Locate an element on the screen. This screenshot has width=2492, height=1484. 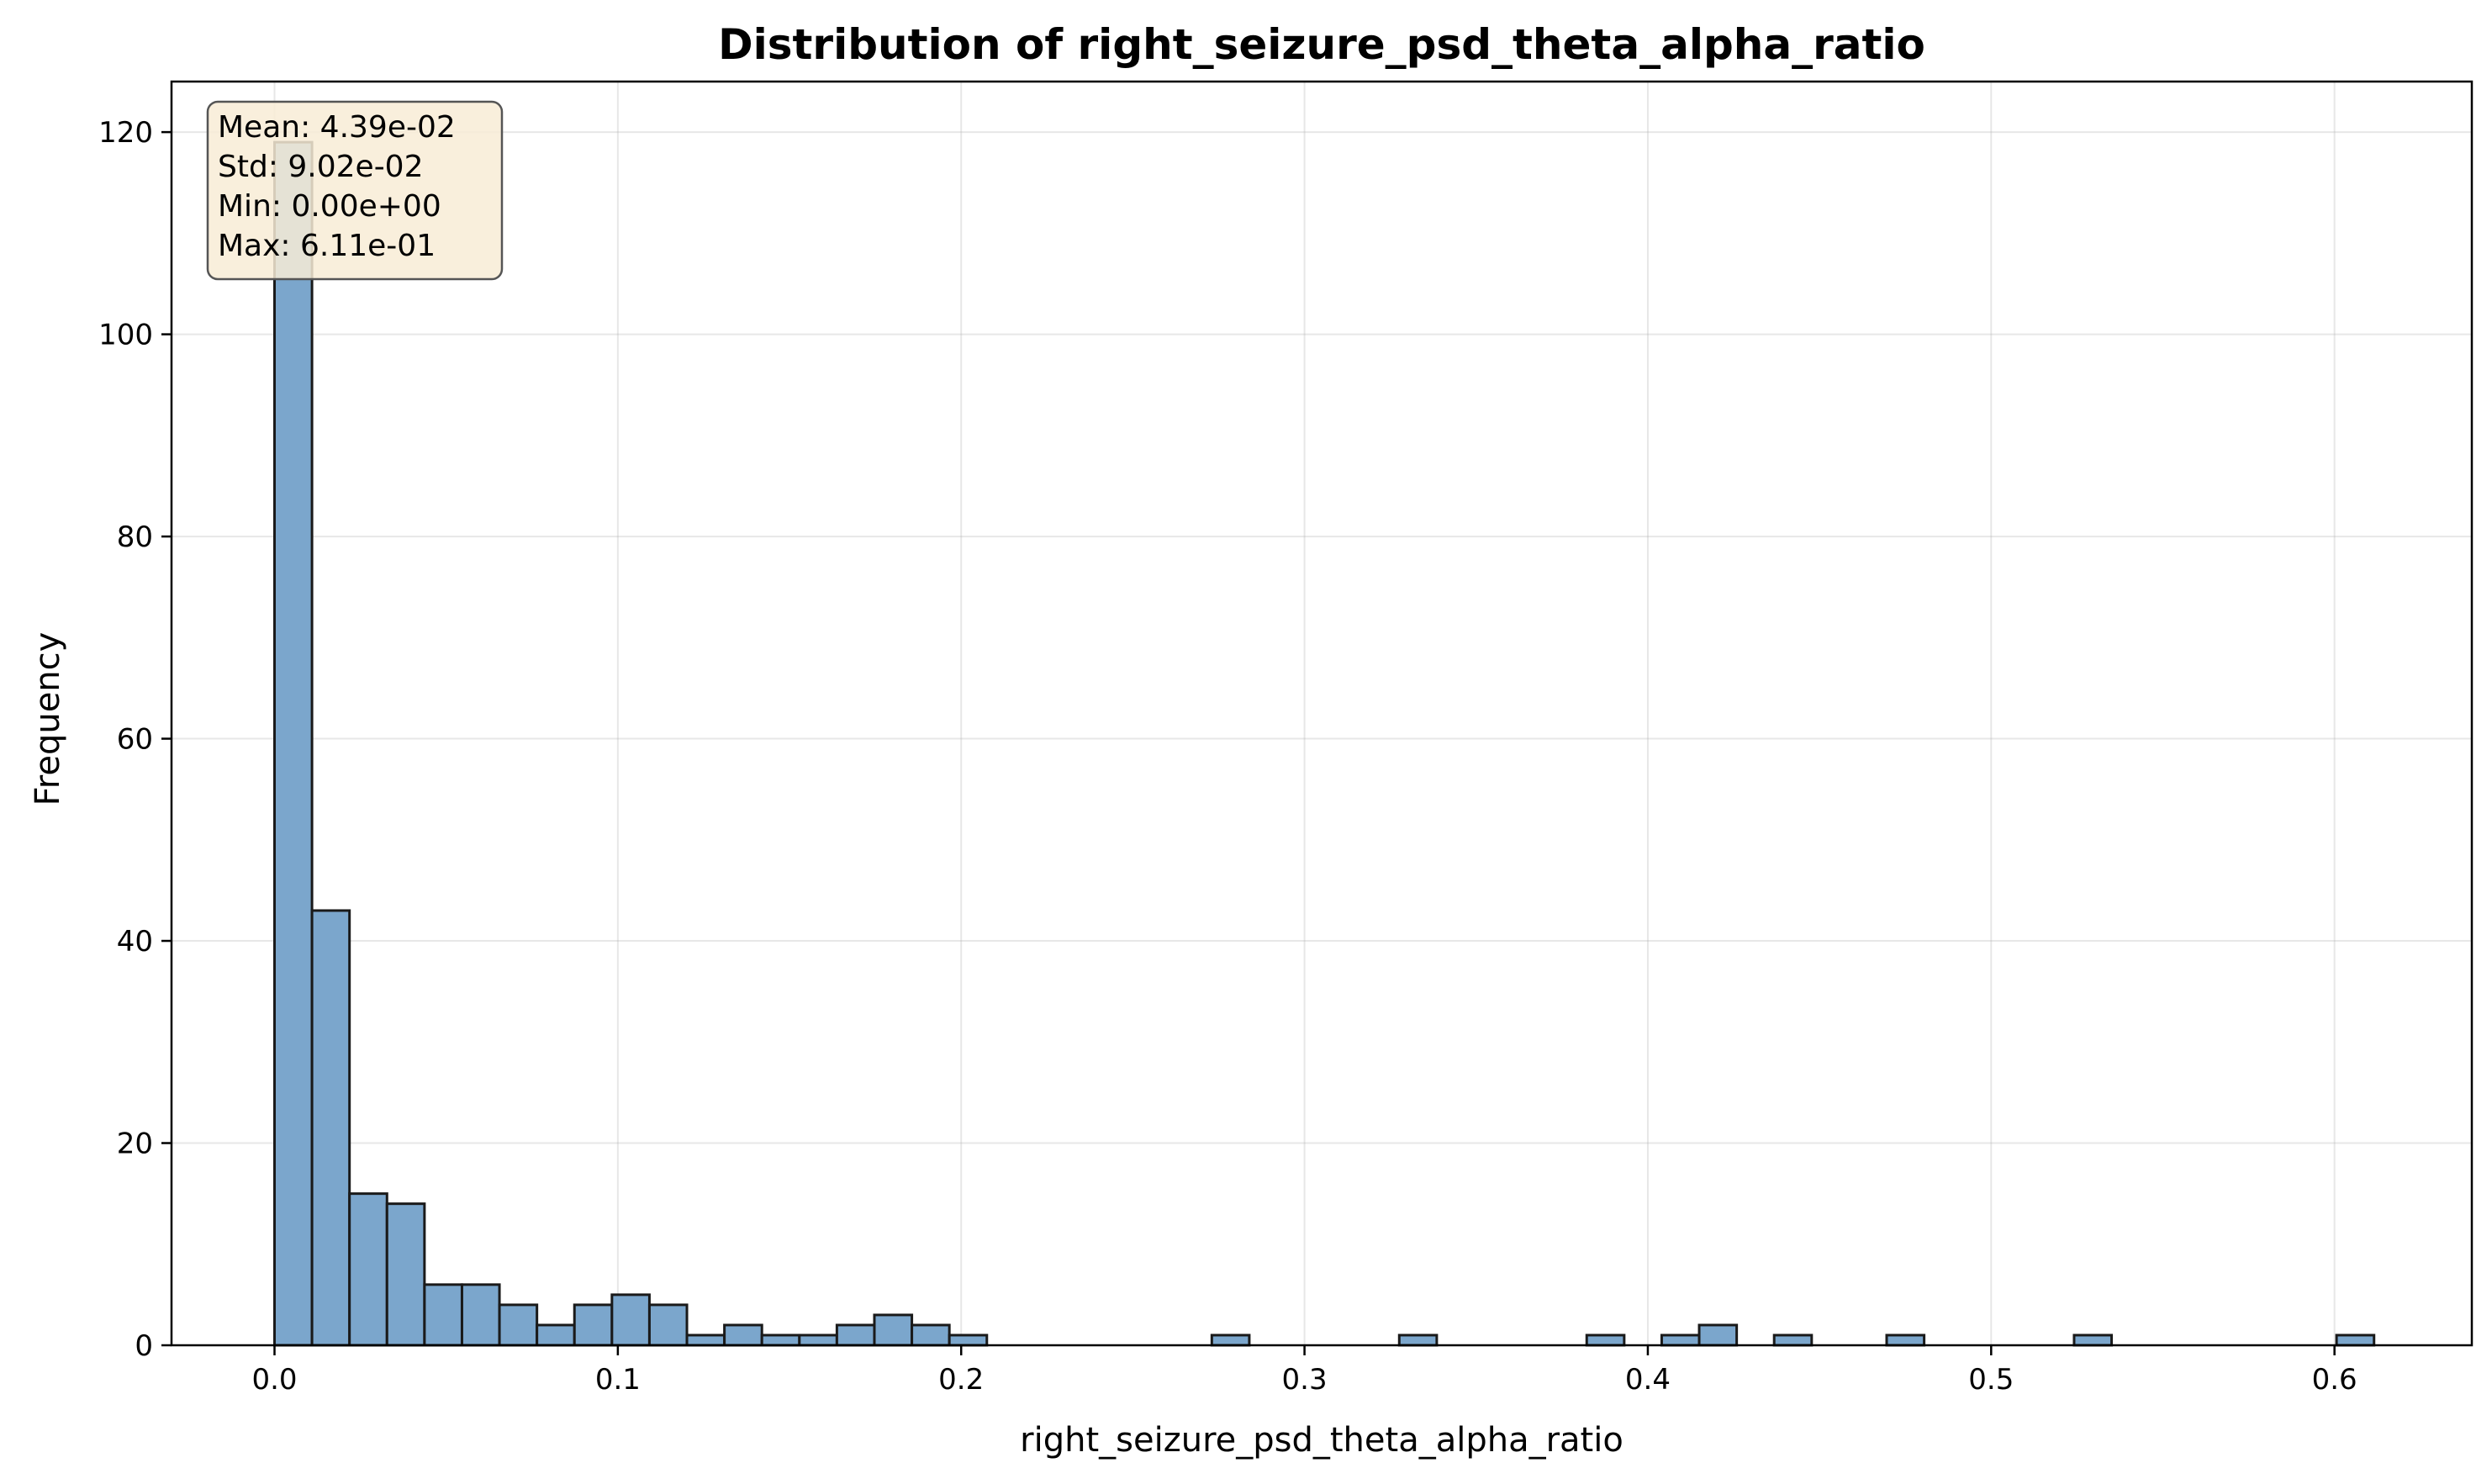
x-tick-label: 0.0 is located at coordinates (274, 1380).